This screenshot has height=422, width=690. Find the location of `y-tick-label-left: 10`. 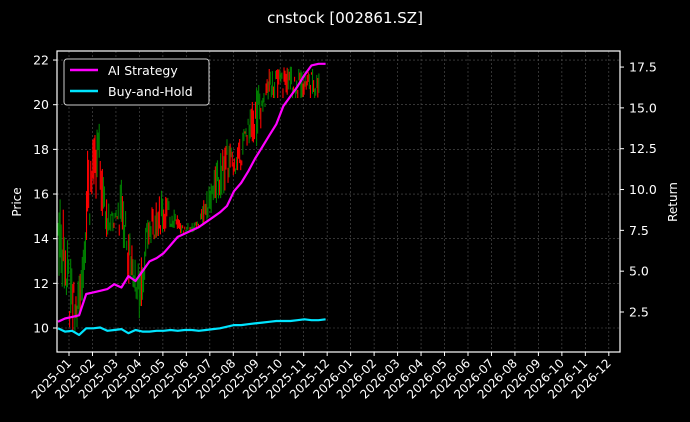

y-tick-label-left: 10 is located at coordinates (41, 328).